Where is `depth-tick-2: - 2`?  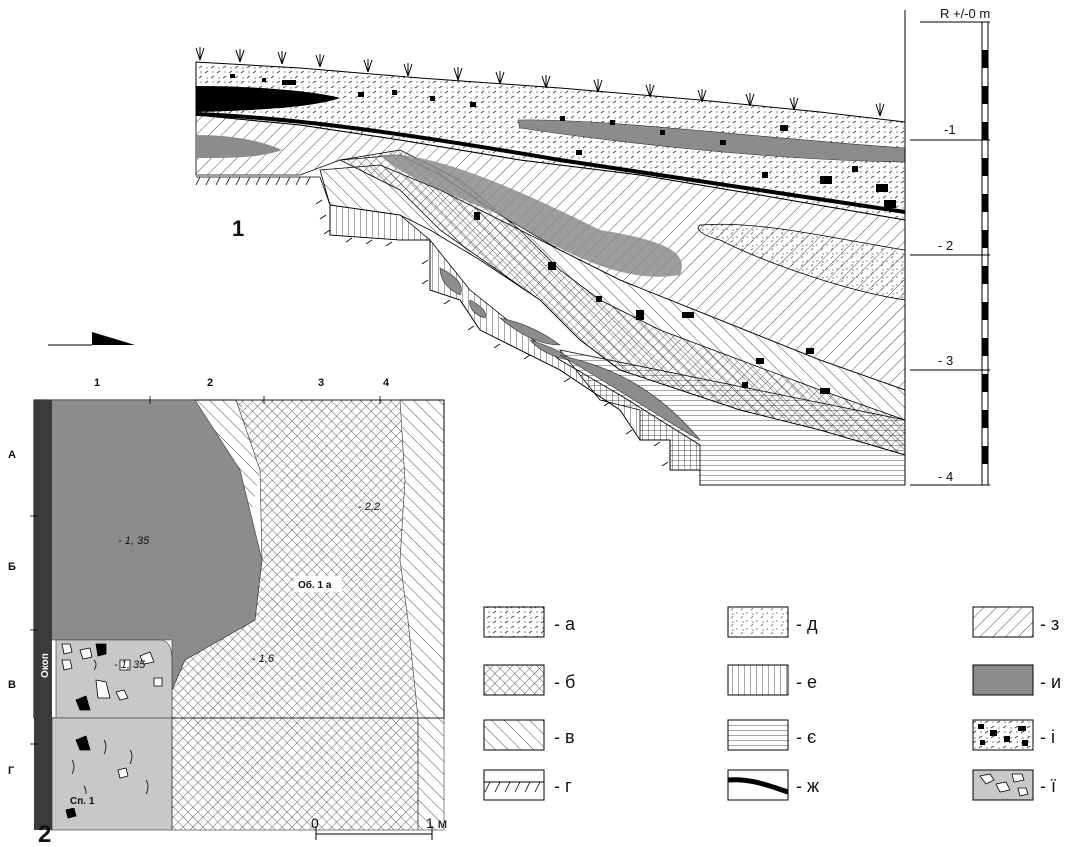
depth-tick-2: - 2 is located at coordinates (945, 245).